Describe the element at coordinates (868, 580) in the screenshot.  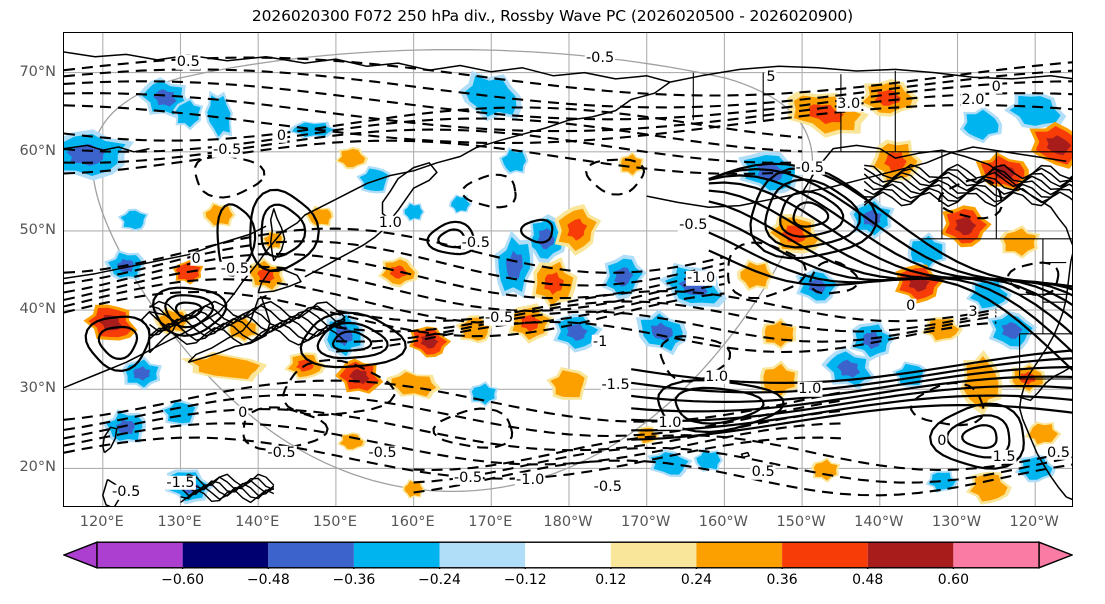
I see `colorbar-tick-label: 0.48` at that location.